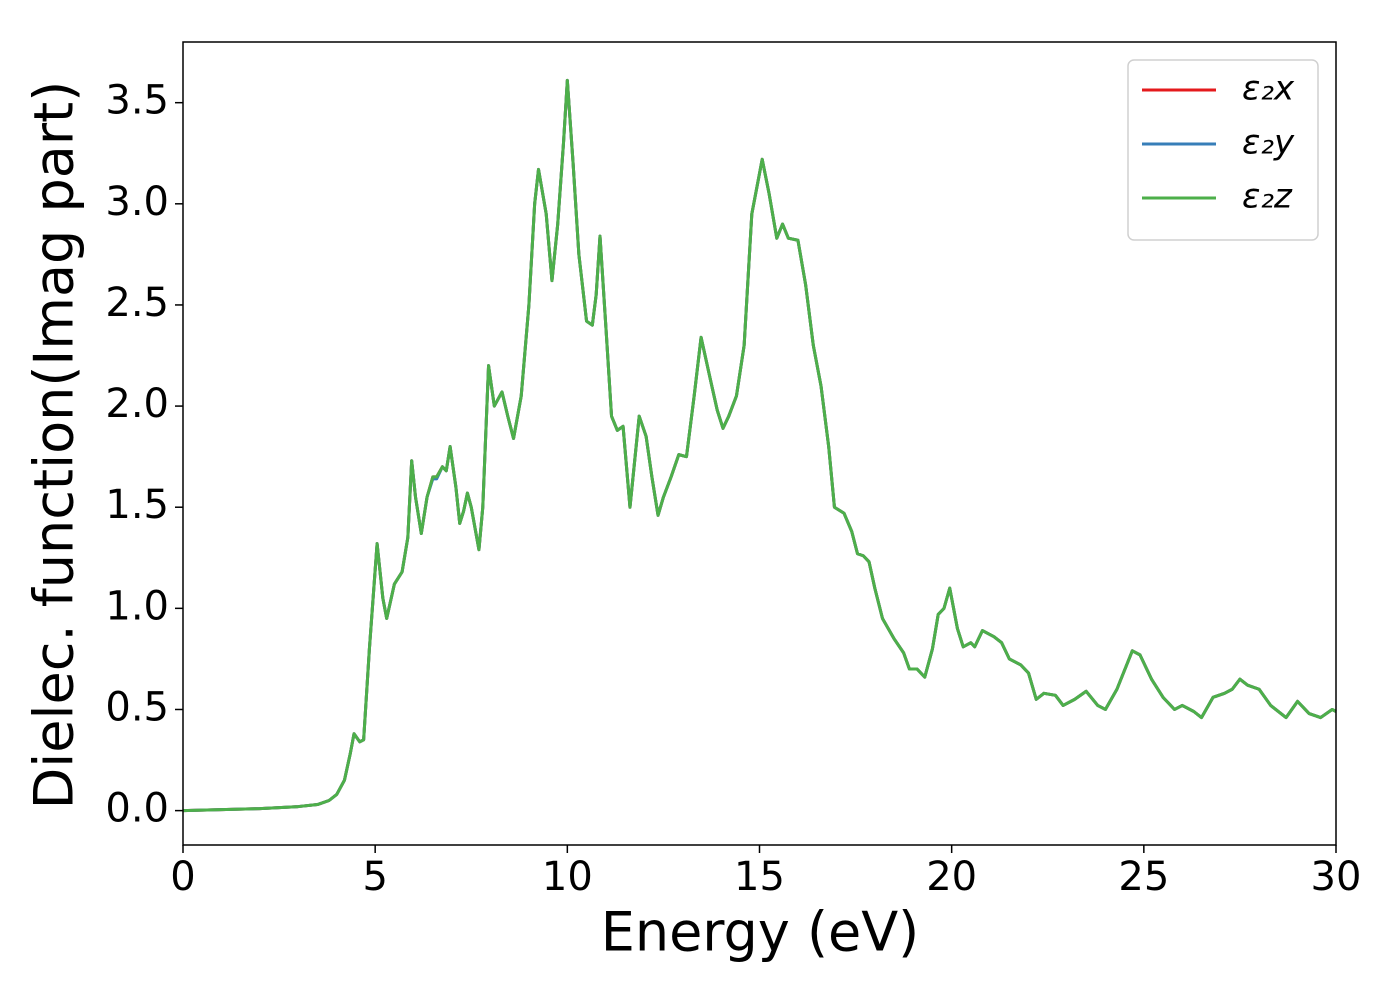 This screenshot has height=1000, width=1400. Describe the element at coordinates (1268, 143) in the screenshot. I see `legend-label: ε₂y` at that location.